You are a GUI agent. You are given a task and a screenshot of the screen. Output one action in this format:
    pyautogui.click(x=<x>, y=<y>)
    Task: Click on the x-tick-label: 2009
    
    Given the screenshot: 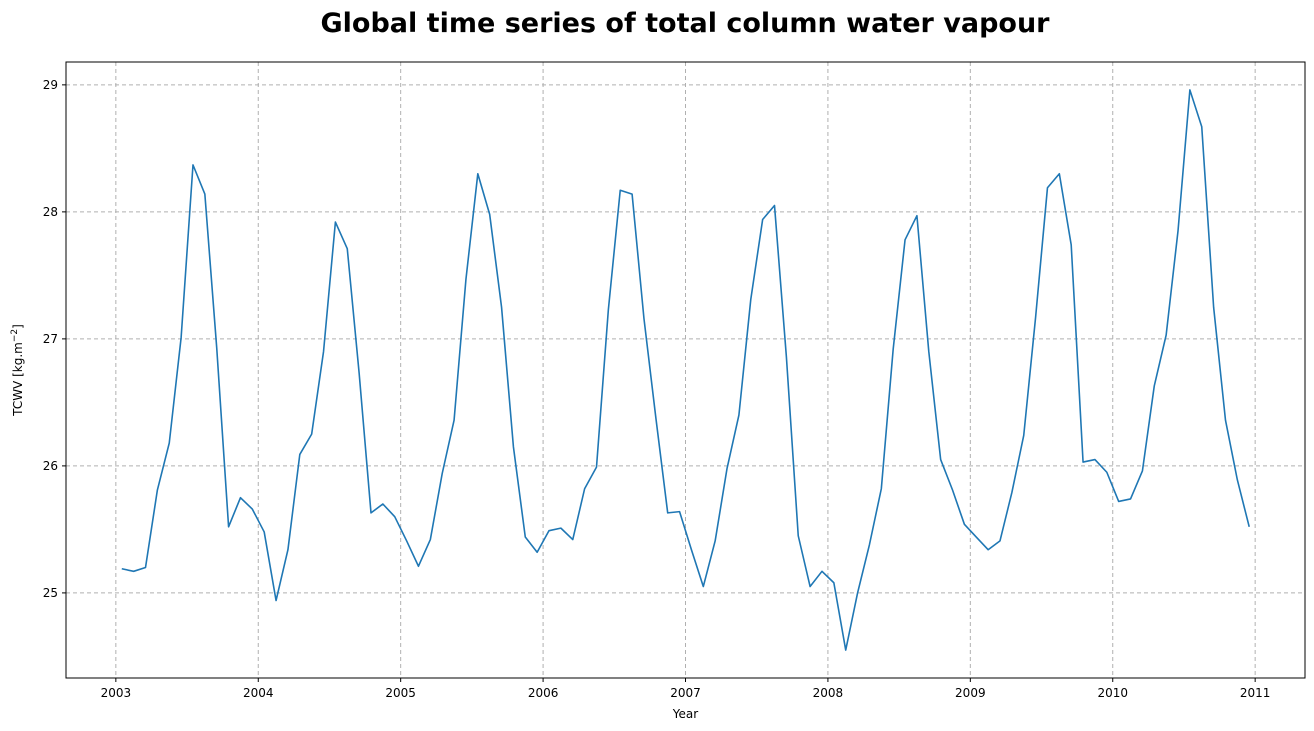 What is the action you would take?
    pyautogui.click(x=970, y=693)
    